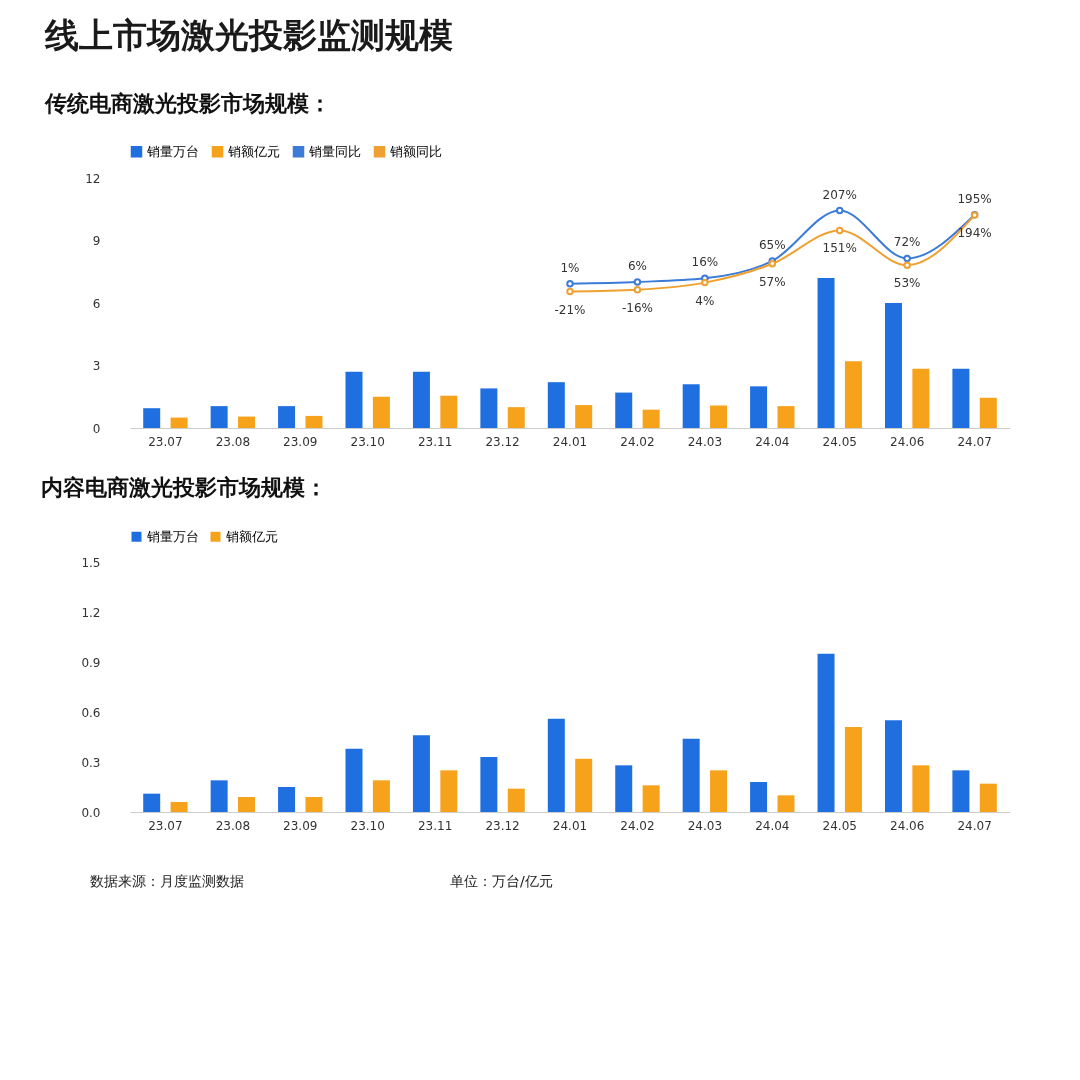 This screenshot has height=1080, width=1080. Describe the element at coordinates (91, 712) in the screenshot. I see `y-tick-label: 0.6` at that location.